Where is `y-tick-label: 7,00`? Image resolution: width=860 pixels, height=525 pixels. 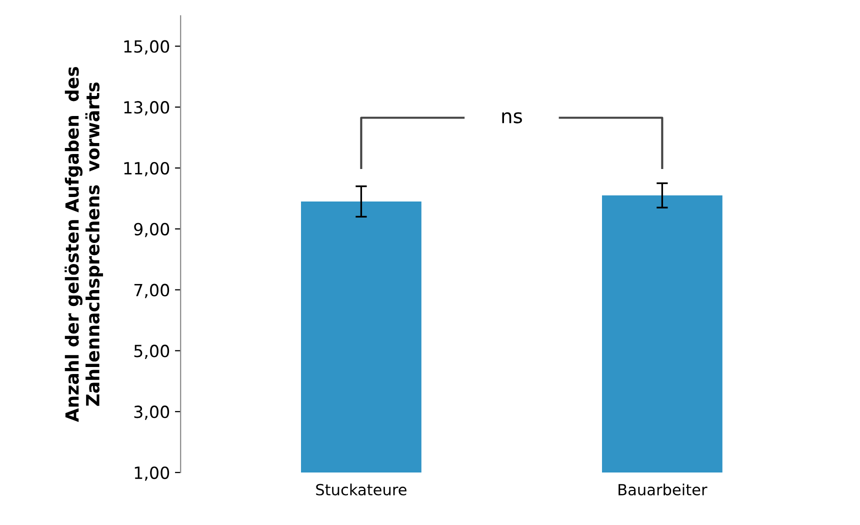 y-tick-label: 7,00 is located at coordinates (152, 291).